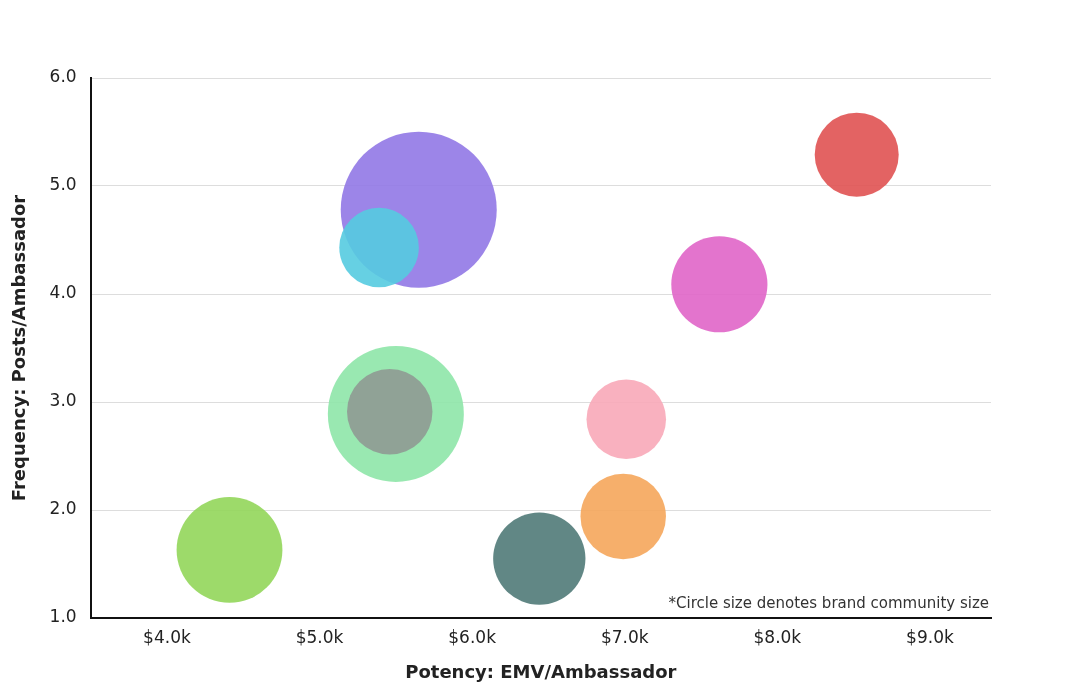 This screenshot has height=696, width=1069. Describe the element at coordinates (63, 184) in the screenshot. I see `y-tick-label: 5.0` at that location.